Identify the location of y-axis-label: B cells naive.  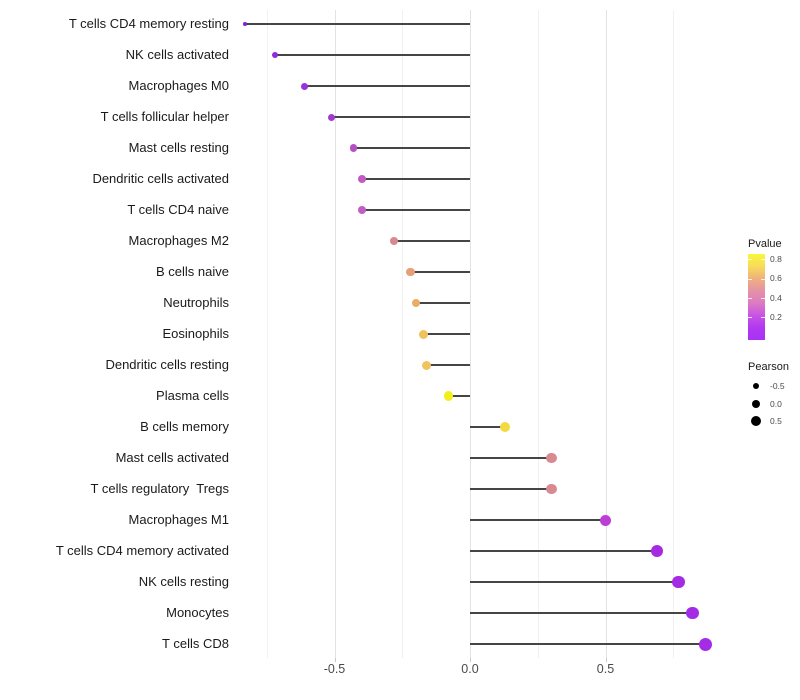
(192, 271).